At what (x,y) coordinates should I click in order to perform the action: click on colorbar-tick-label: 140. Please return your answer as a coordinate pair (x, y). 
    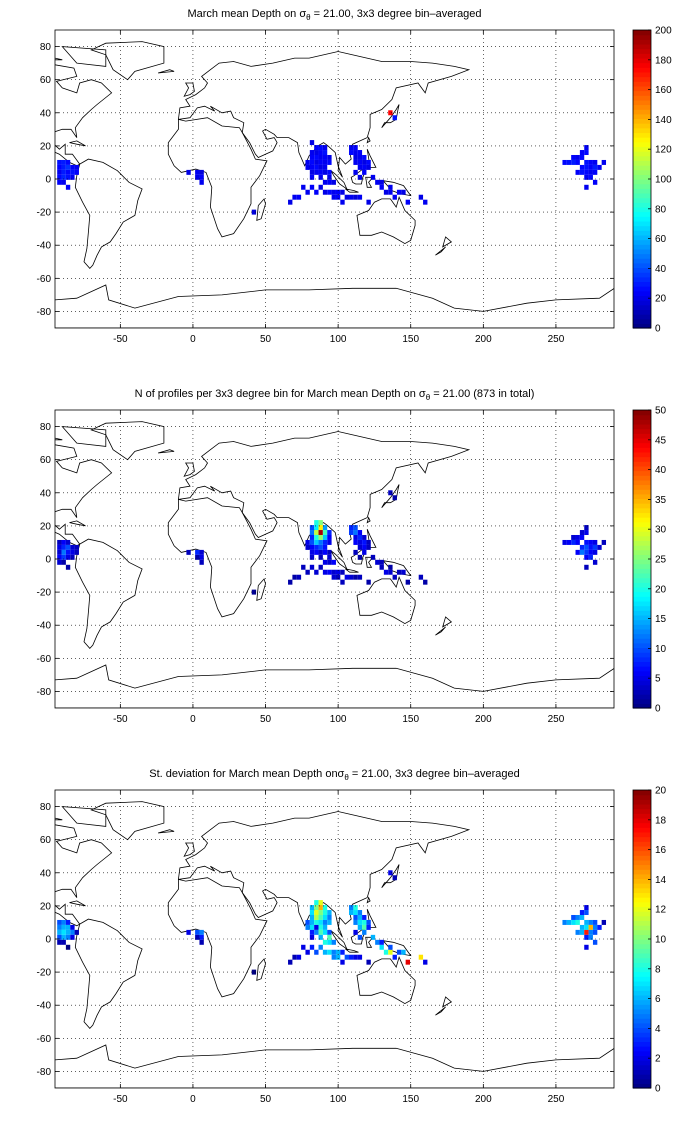
    Looking at the image, I should click on (663, 120).